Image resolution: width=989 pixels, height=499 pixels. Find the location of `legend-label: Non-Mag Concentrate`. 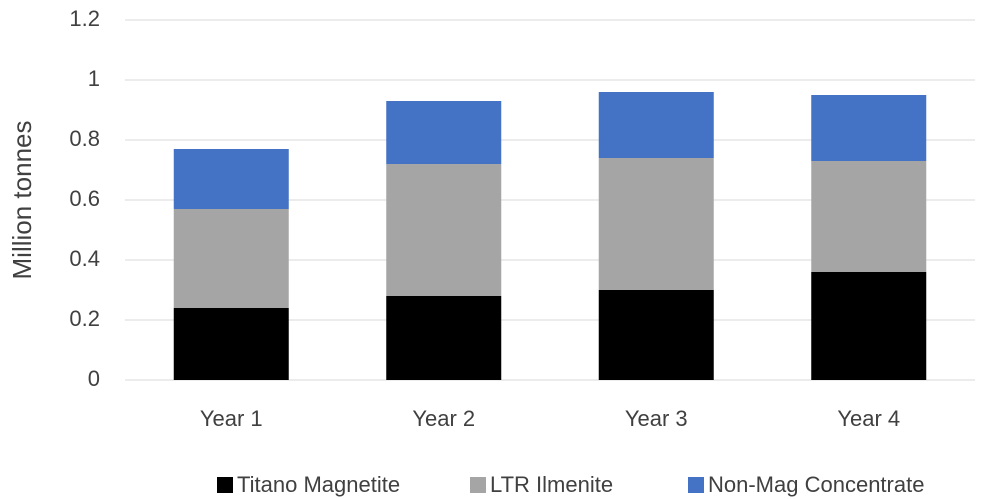

legend-label: Non-Mag Concentrate is located at coordinates (816, 484).